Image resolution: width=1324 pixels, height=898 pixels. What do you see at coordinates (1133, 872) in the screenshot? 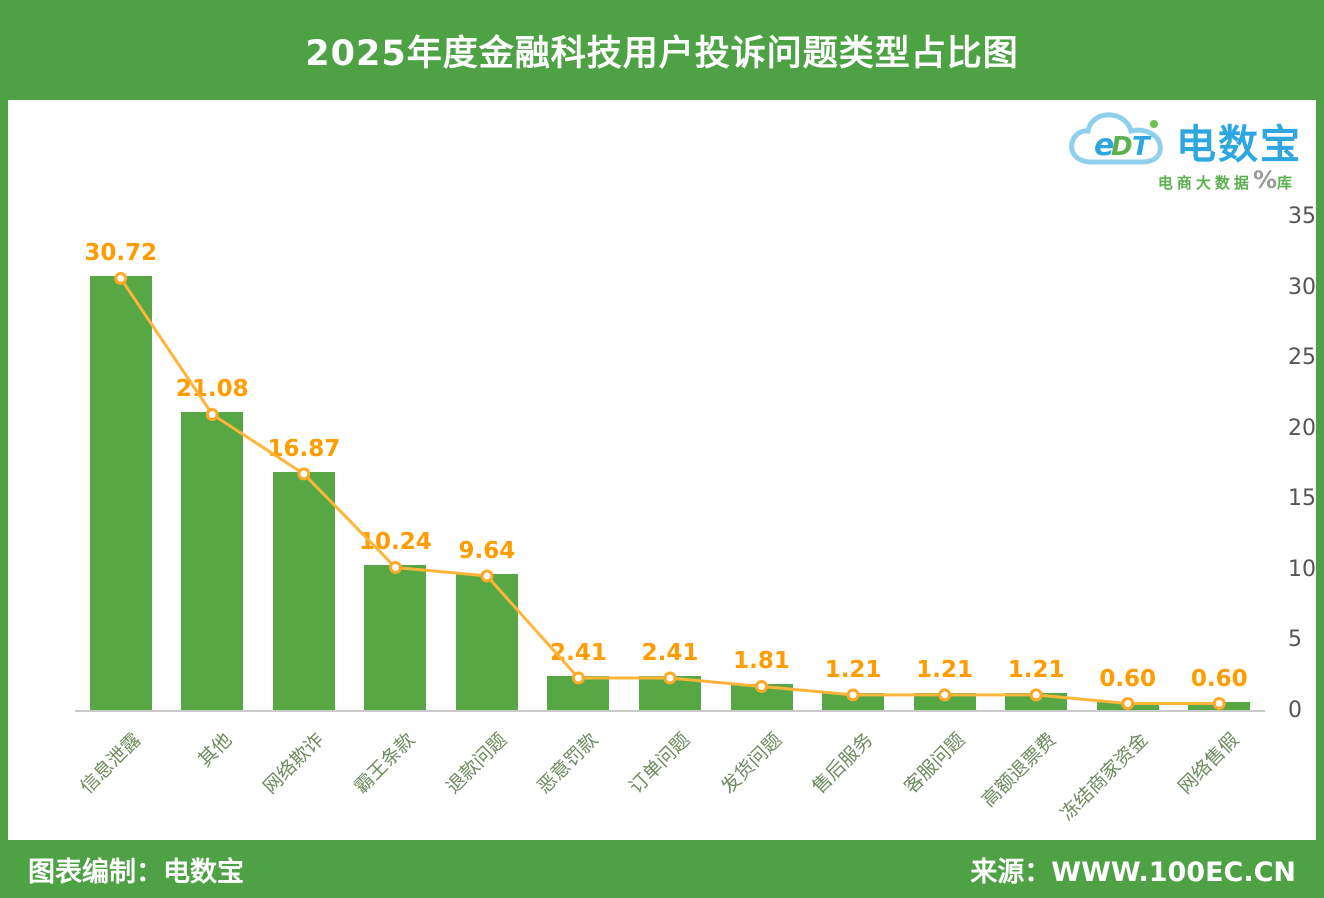
I see `footer-source: 来源：WWW.100EC.CN` at bounding box center [1133, 872].